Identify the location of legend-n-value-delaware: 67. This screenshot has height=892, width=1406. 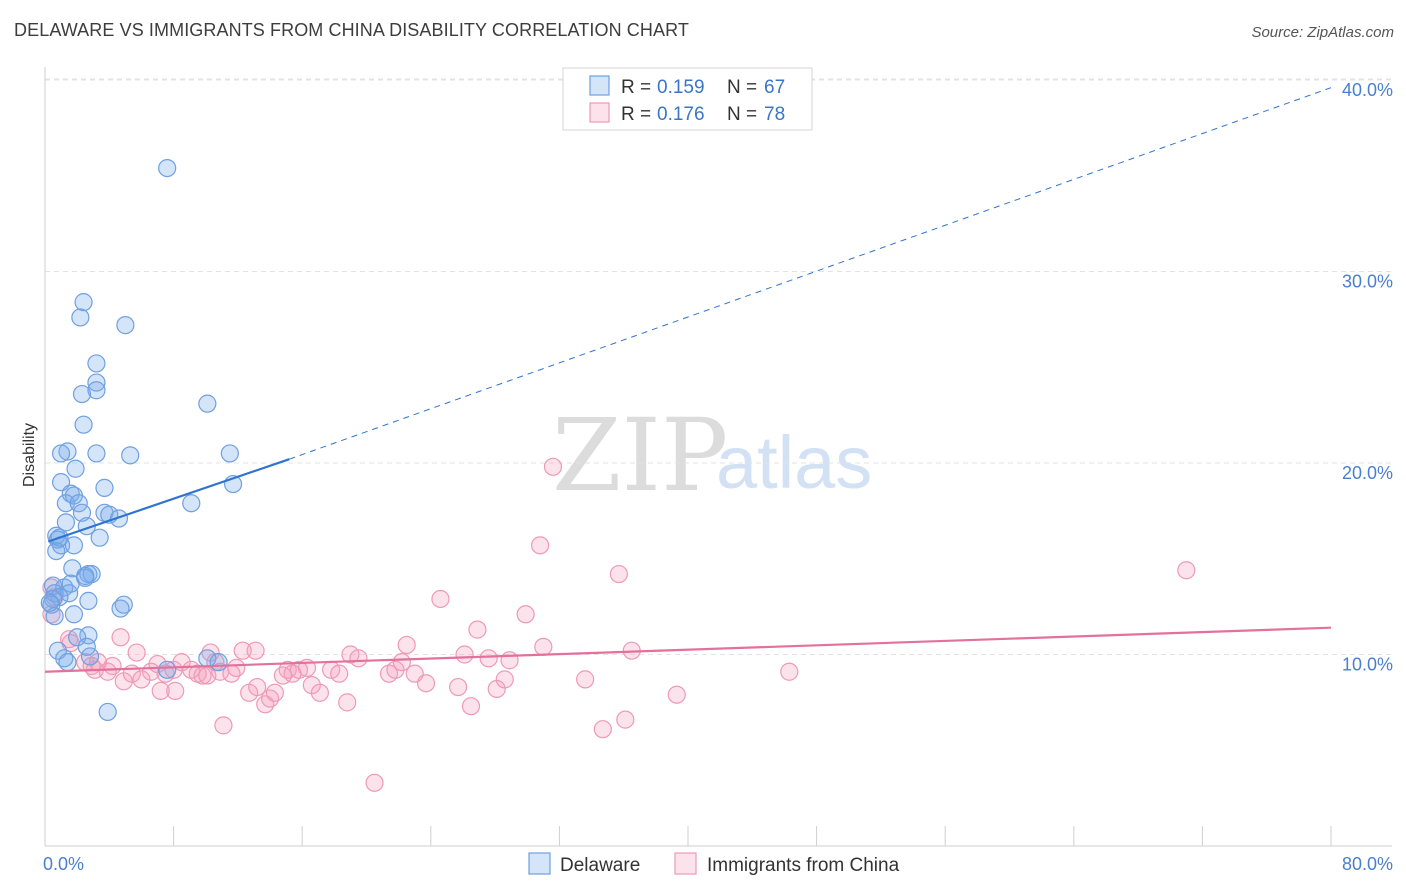
(774, 87).